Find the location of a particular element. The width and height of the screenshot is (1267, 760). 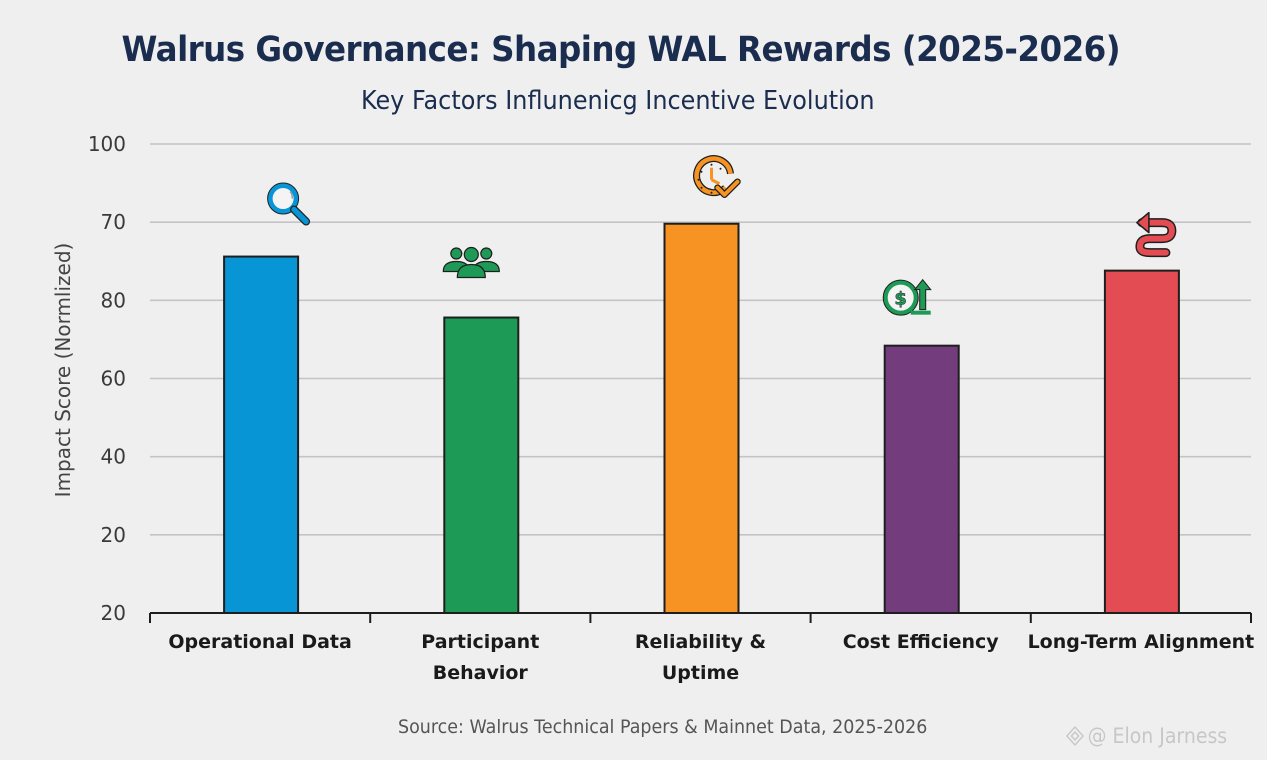

watermark: @ Elon Jarness is located at coordinates (1146, 736).